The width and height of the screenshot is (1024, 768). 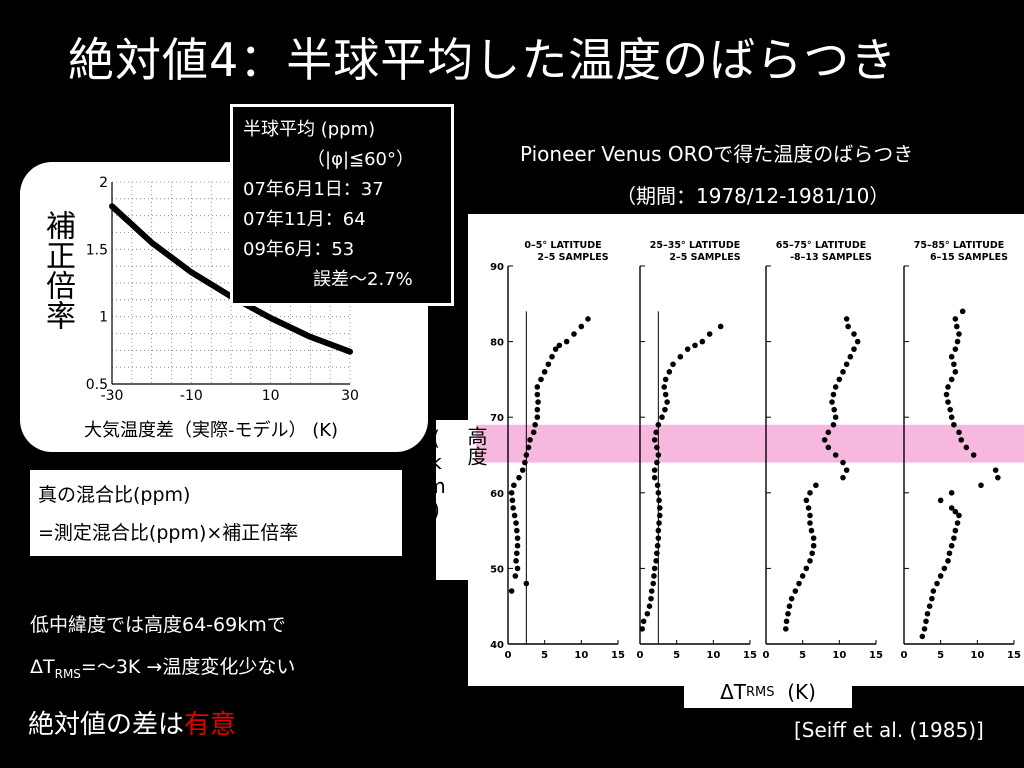 What do you see at coordinates (497, 569) in the screenshot?
I see `altitude-tick-label: 50` at bounding box center [497, 569].